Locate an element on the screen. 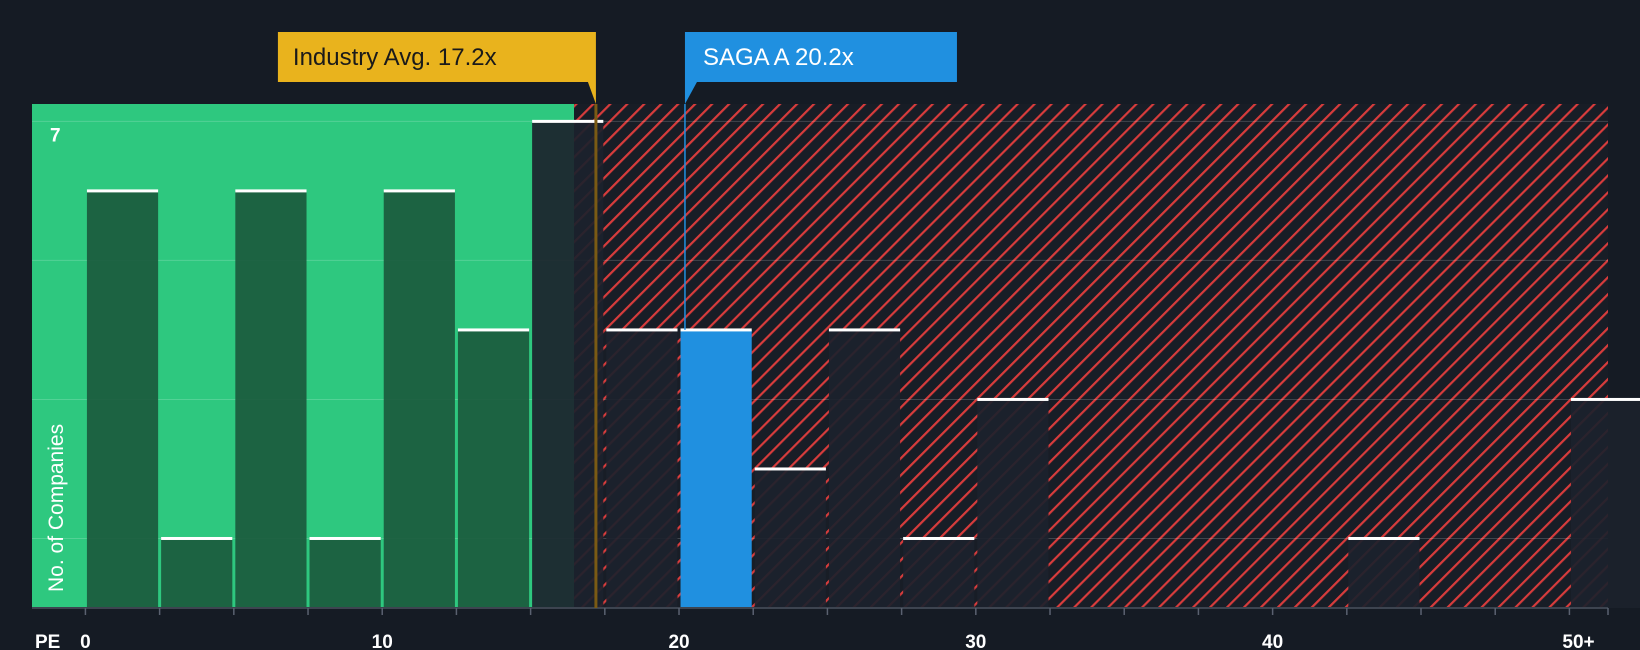 The image size is (1640, 650). x-tick-label: 20 is located at coordinates (678, 641).